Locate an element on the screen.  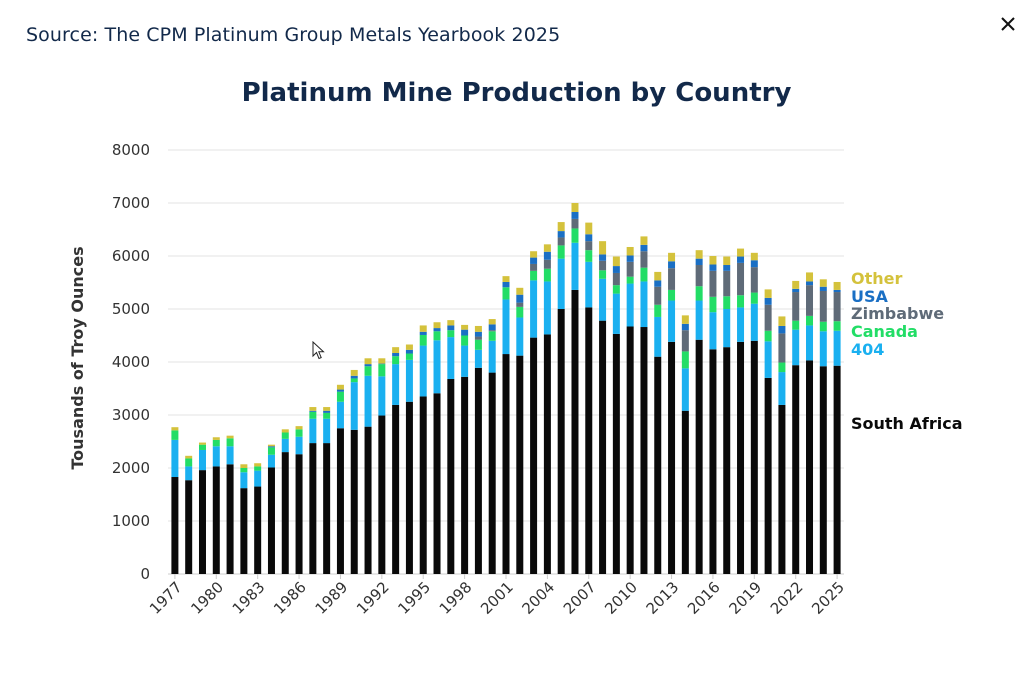
legend-item-other: Other is located at coordinates (876, 278).